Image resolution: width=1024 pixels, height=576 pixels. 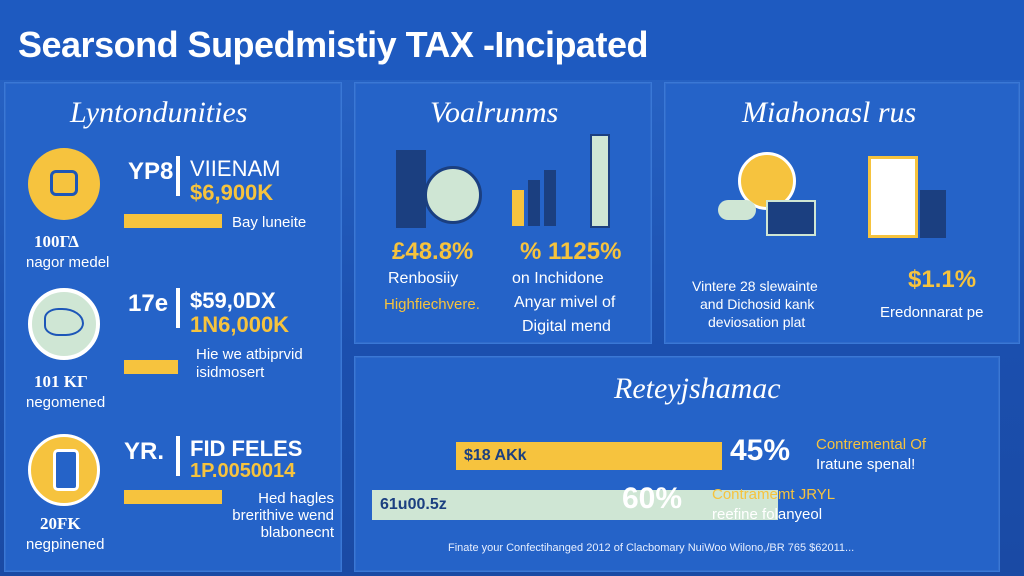 What do you see at coordinates (240, 324) in the screenshot?
I see `row2-amount: 1N6,000K` at bounding box center [240, 324].